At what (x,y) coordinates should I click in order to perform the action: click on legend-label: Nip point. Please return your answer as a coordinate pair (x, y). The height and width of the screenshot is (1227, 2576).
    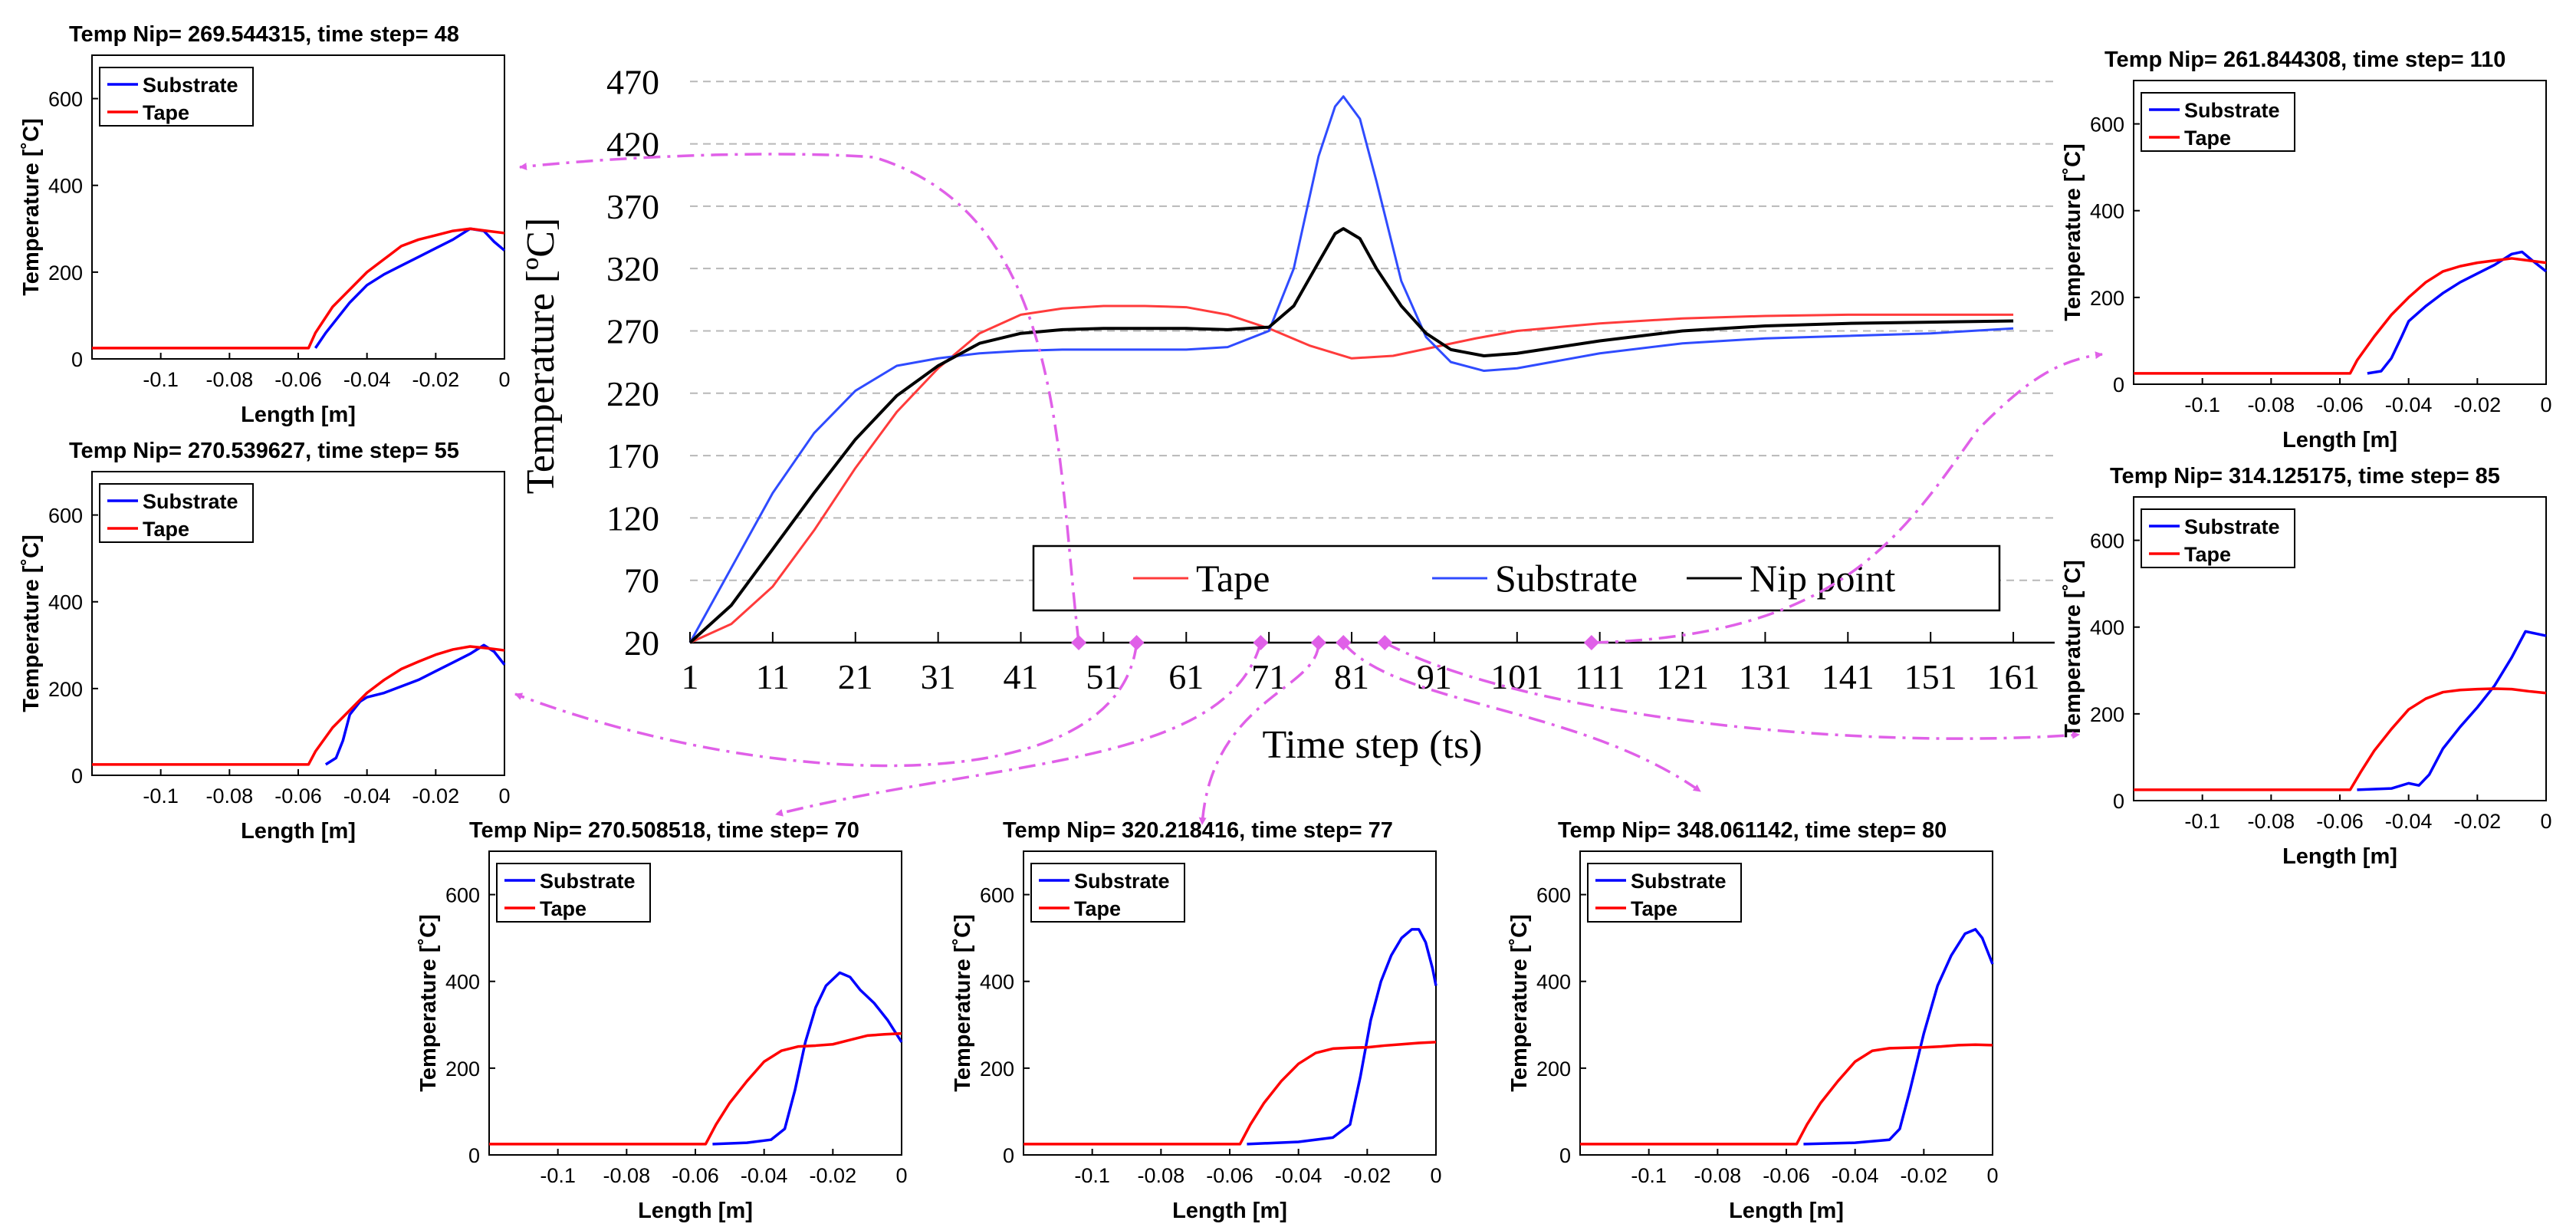
    Looking at the image, I should click on (1823, 578).